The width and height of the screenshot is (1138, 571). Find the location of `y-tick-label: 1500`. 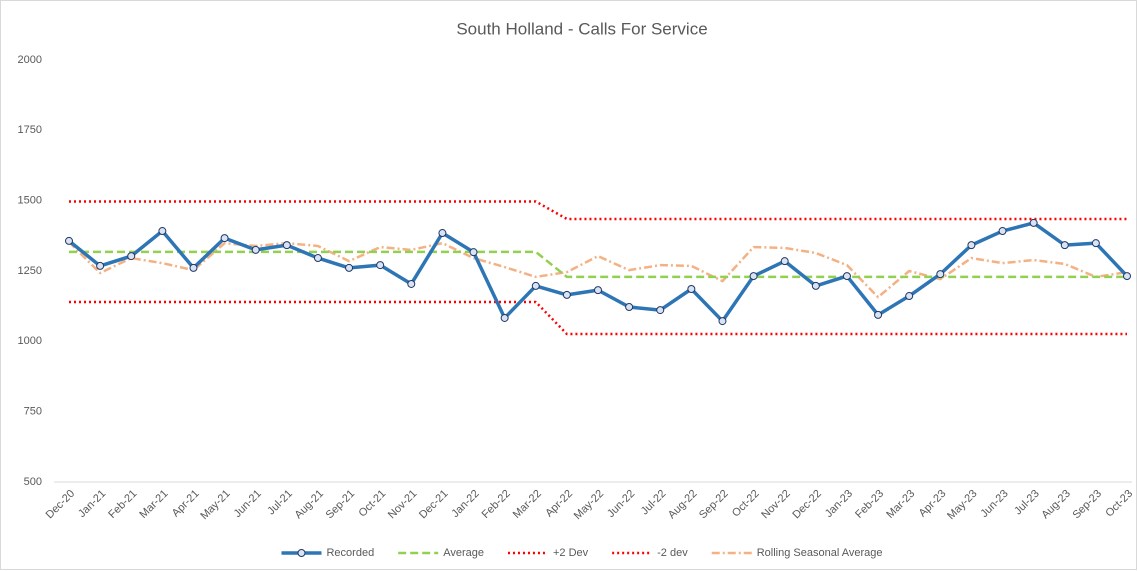

y-tick-label: 1500 is located at coordinates (30, 201).